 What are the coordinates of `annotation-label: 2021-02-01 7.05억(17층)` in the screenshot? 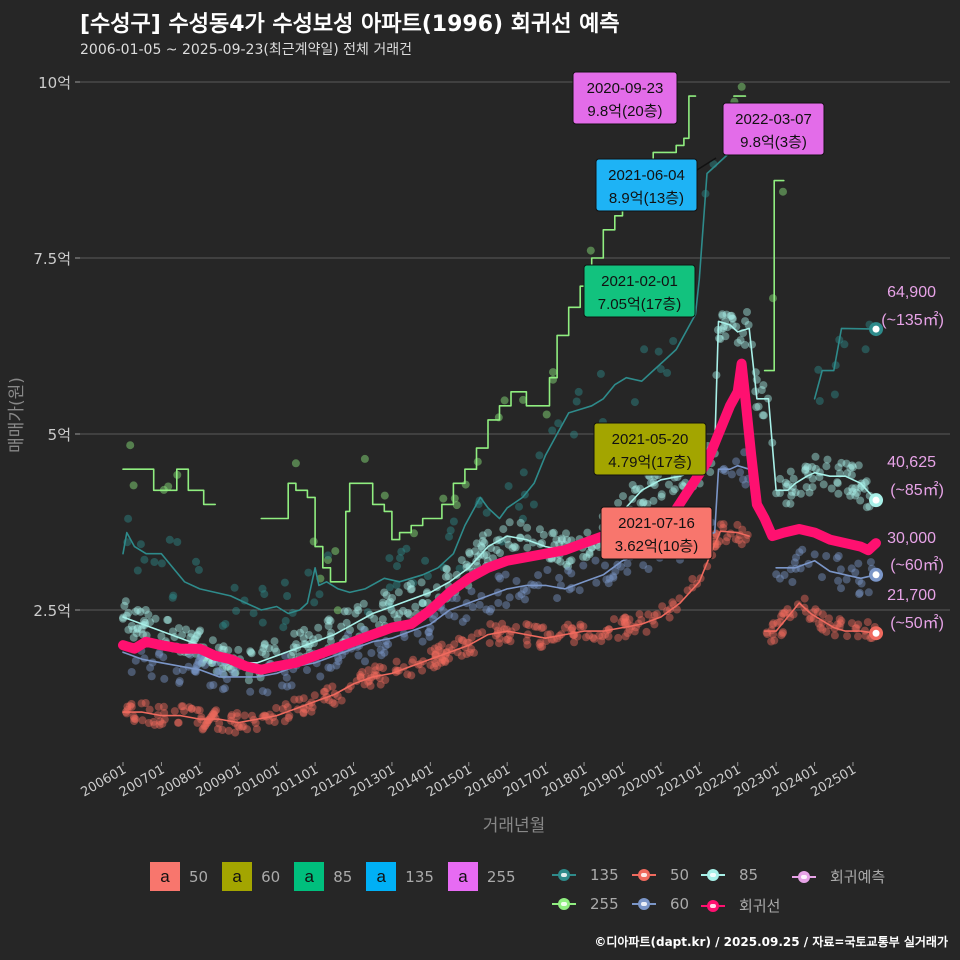 It's located at (639, 291).